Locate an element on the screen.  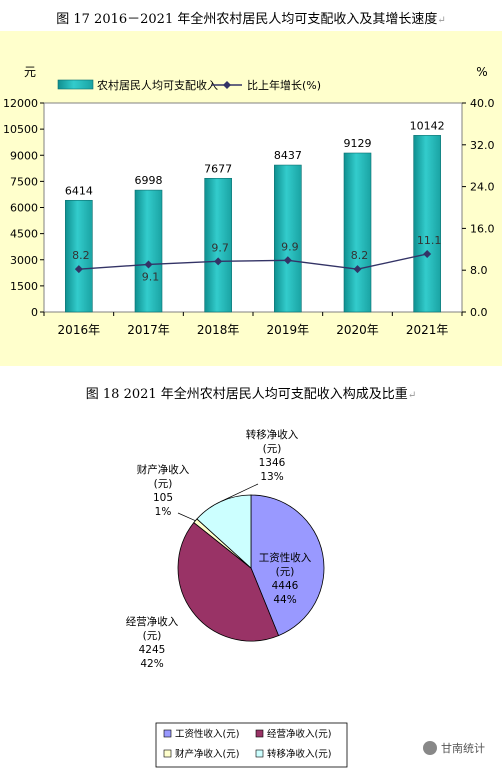
growth-line is located at coordinates (253, 261).